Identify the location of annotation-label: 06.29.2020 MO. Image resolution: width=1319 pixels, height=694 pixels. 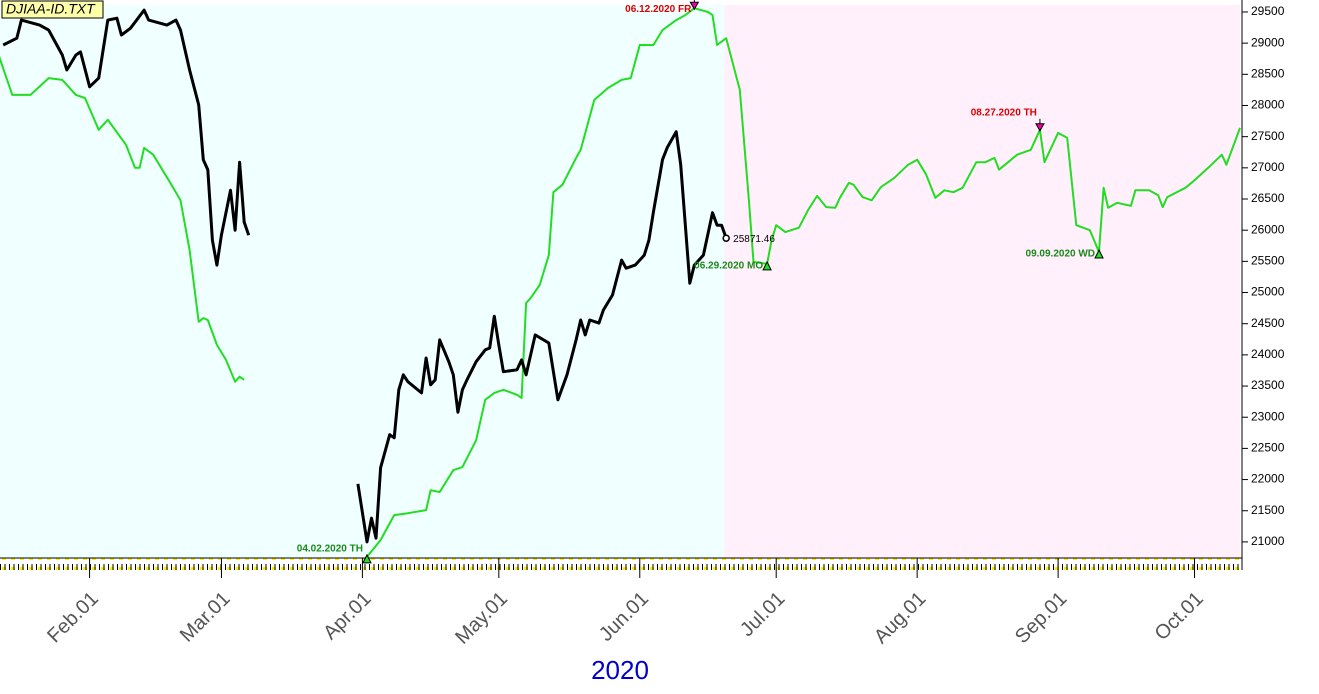
(728, 265).